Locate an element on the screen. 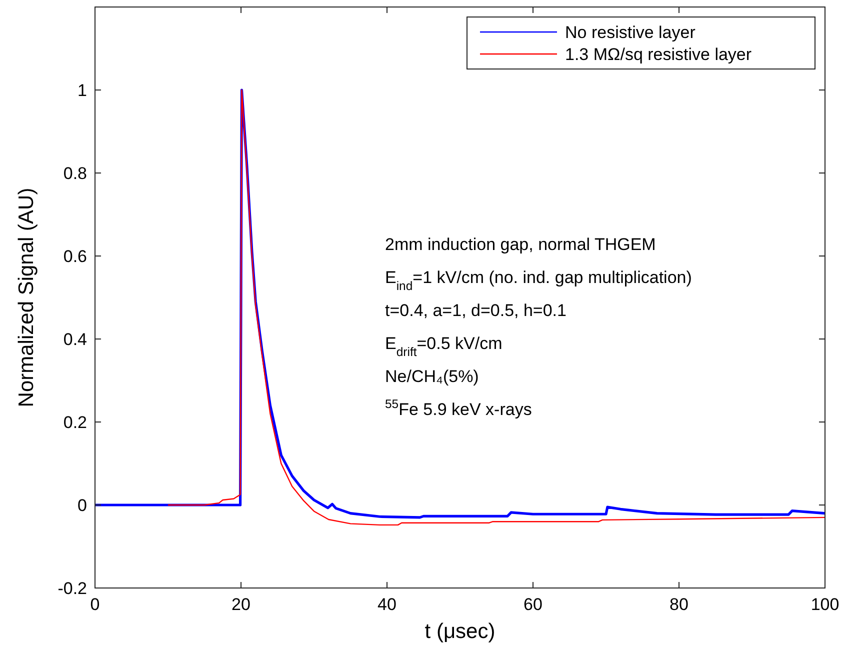  x-tick-label: 60 is located at coordinates (533, 604).